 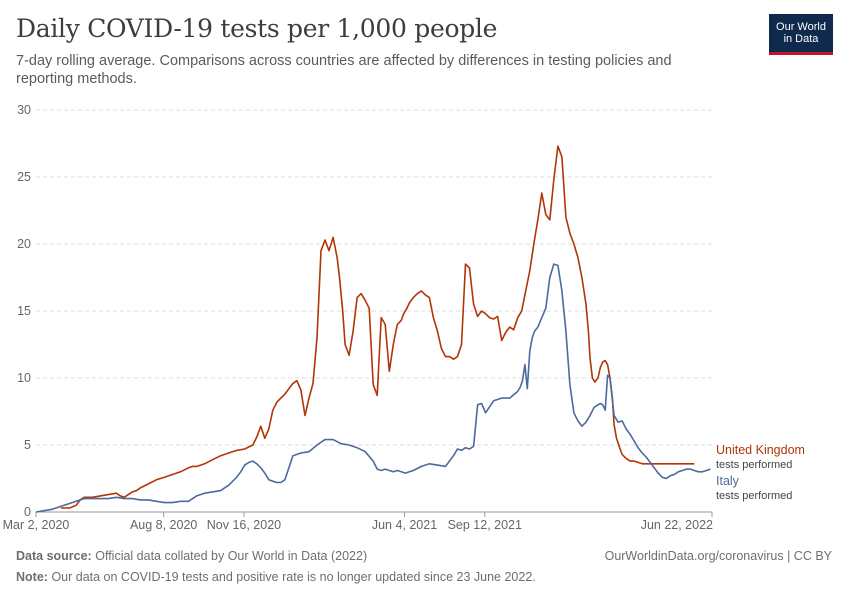 What do you see at coordinates (801, 39) in the screenshot?
I see `logo-line-2: in Data` at bounding box center [801, 39].